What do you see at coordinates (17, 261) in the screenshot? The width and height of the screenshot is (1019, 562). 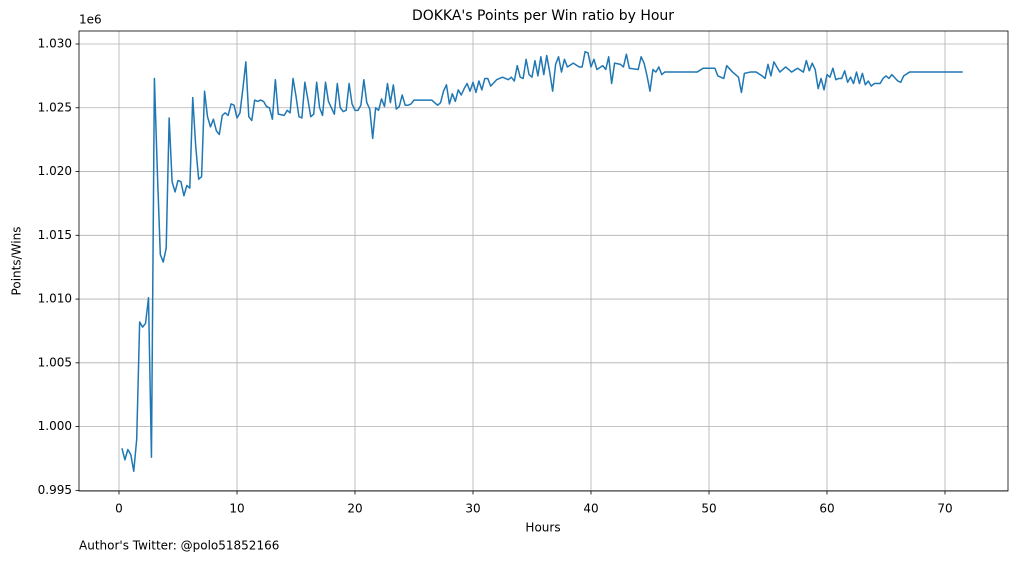 I see `y-axis-label: Points/Wins` at bounding box center [17, 261].